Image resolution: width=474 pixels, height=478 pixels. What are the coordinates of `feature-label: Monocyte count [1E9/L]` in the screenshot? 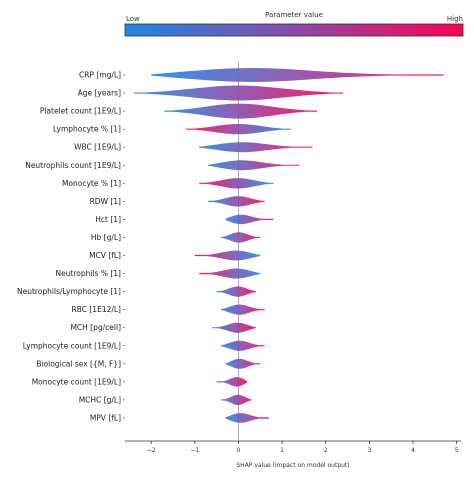 It's located at (76, 381).